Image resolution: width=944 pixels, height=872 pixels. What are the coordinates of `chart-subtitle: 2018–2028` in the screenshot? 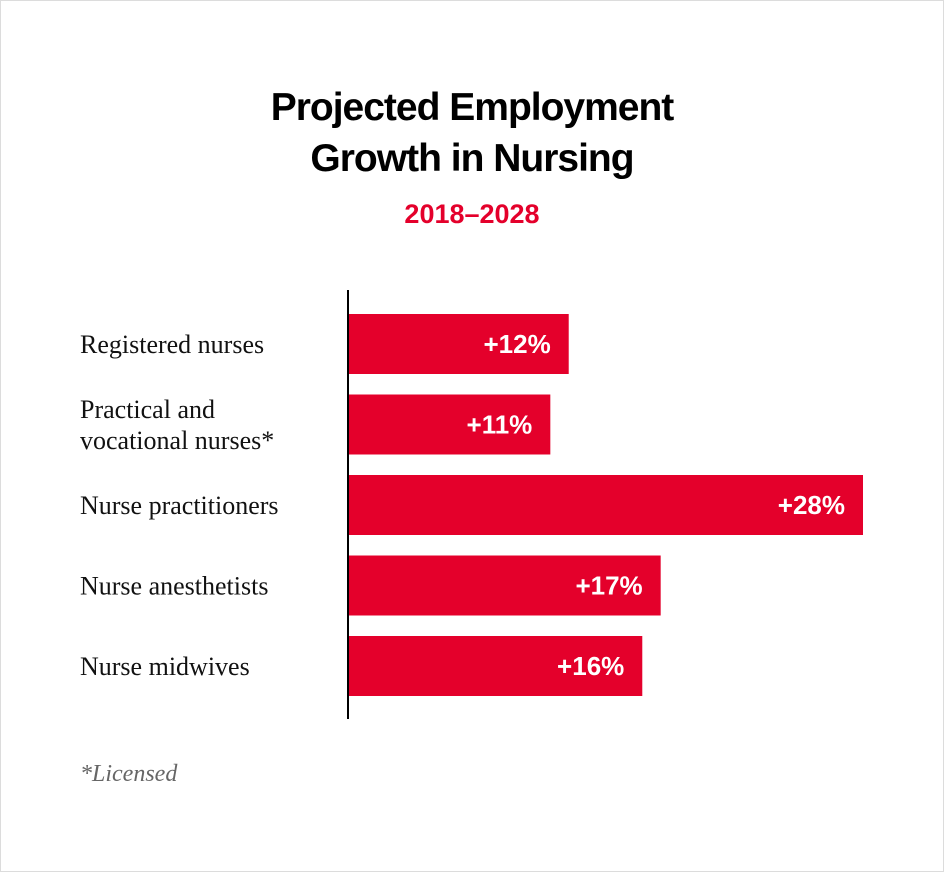 It's located at (472, 214).